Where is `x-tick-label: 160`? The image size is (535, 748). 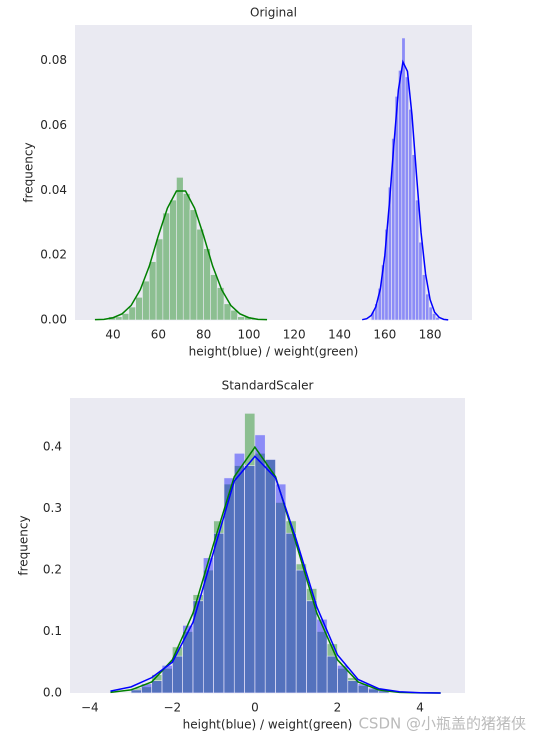
x-tick-label: 160 is located at coordinates (384, 335).